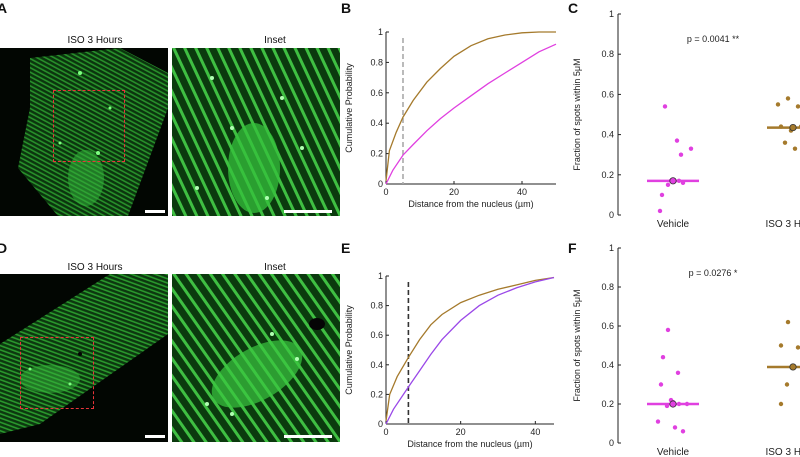 The image size is (800, 457). Describe the element at coordinates (308, 436) in the screenshot. I see `scale-bar-inset-d` at that location.